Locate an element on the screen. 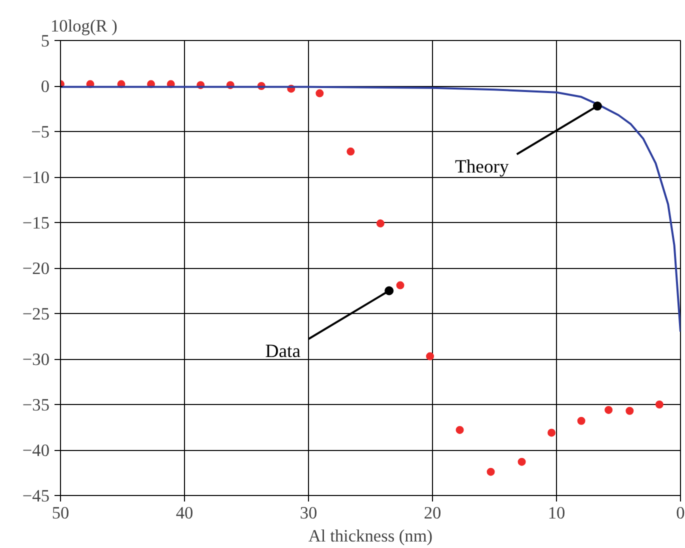  y-tick-label: 5 is located at coordinates (45, 41).